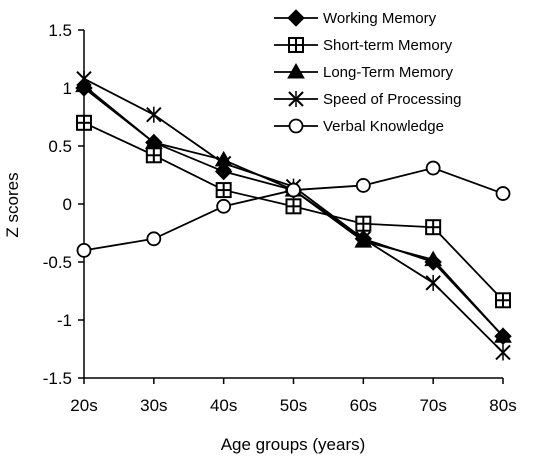 This screenshot has width=553, height=476. I want to click on y-tick-label: 0, so click(67, 204).